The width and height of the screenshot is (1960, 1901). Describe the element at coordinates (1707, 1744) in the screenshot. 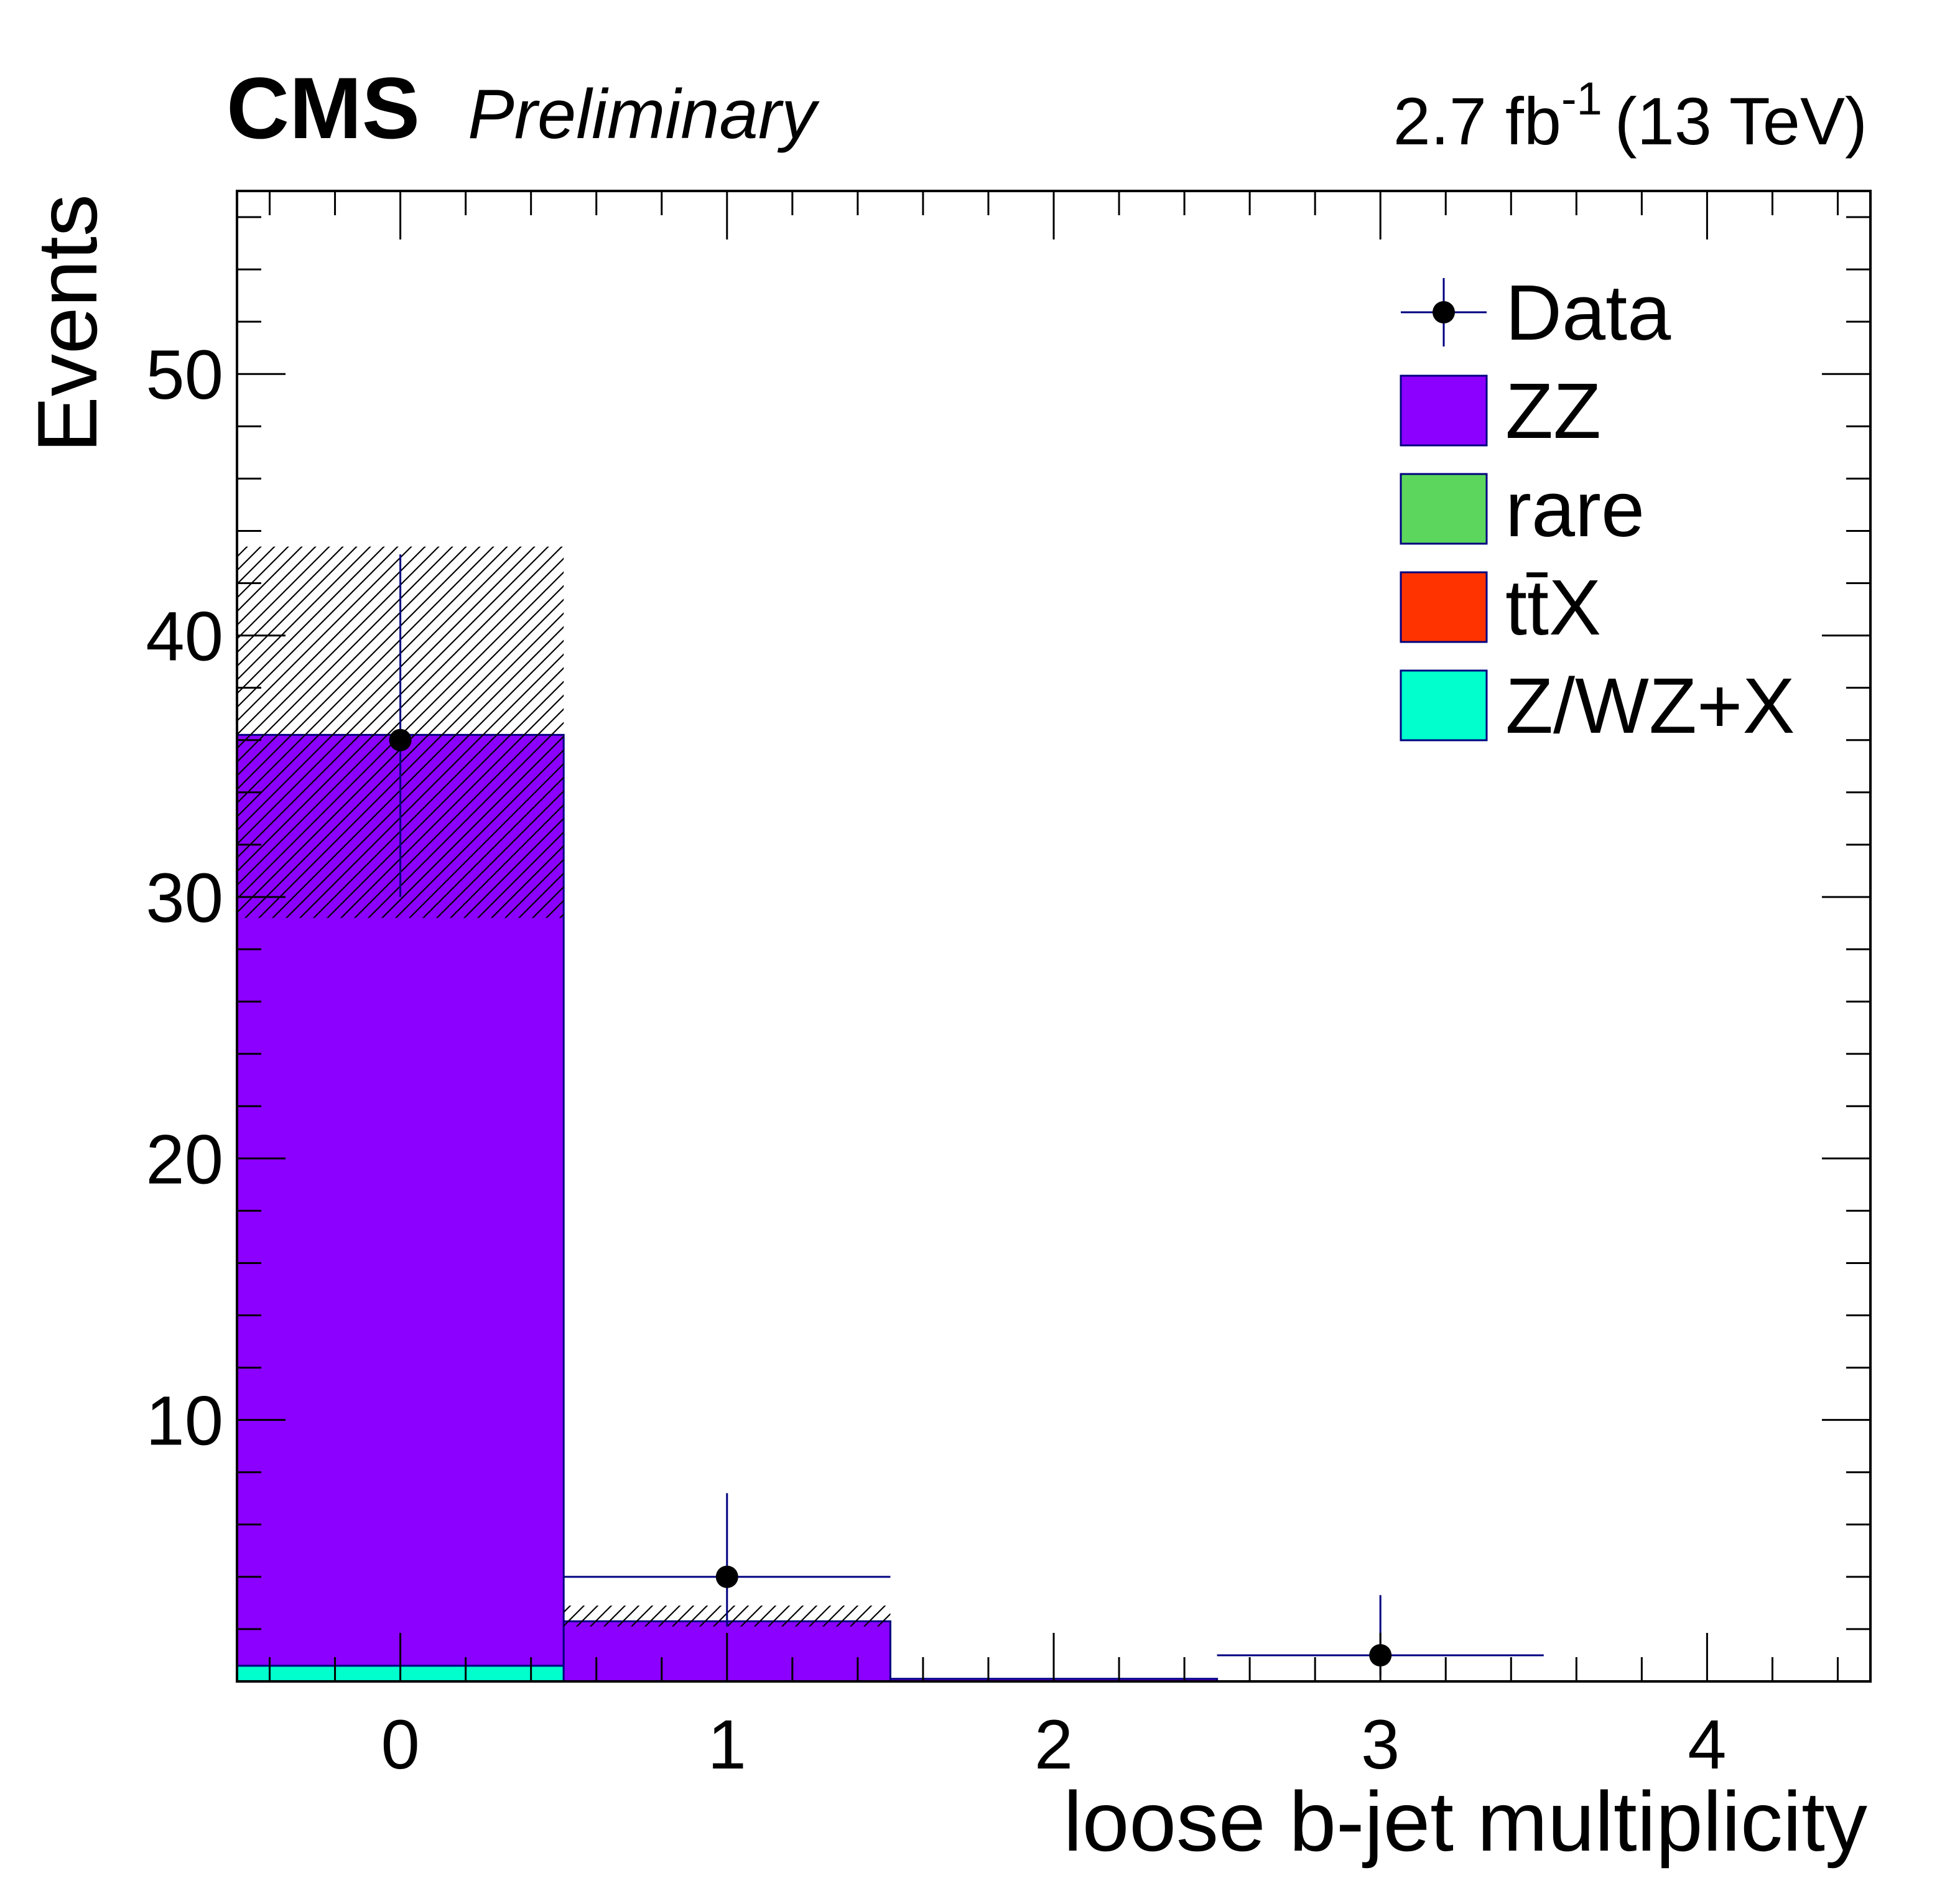

I see `x-tick-label-4: 4` at that location.